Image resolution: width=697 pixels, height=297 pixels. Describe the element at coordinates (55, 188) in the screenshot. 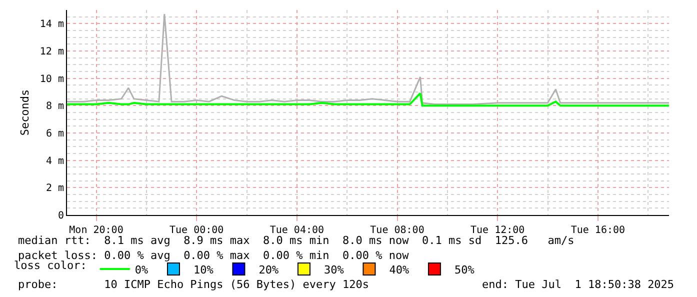

I see `y-tick-label: 2 m` at that location.